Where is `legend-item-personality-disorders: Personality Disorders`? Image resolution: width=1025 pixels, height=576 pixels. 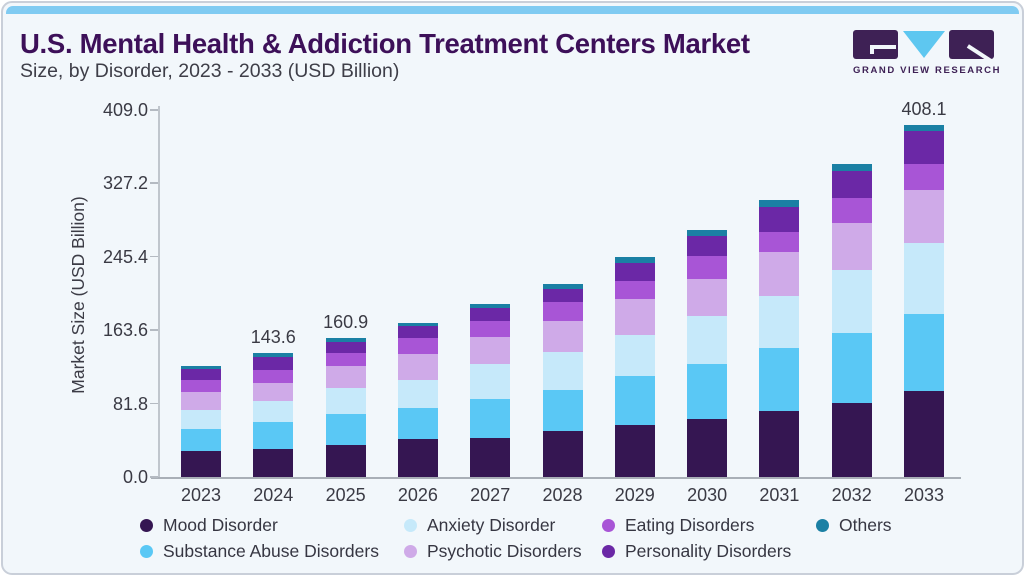 legend-item-personality-disorders: Personality Disorders is located at coordinates (709, 551).